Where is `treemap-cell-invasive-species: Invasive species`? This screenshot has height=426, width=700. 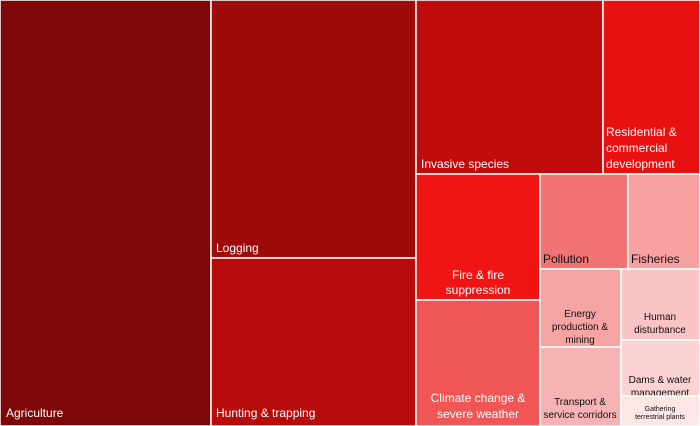
treemap-cell-invasive-species: Invasive species is located at coordinates (509, 87).